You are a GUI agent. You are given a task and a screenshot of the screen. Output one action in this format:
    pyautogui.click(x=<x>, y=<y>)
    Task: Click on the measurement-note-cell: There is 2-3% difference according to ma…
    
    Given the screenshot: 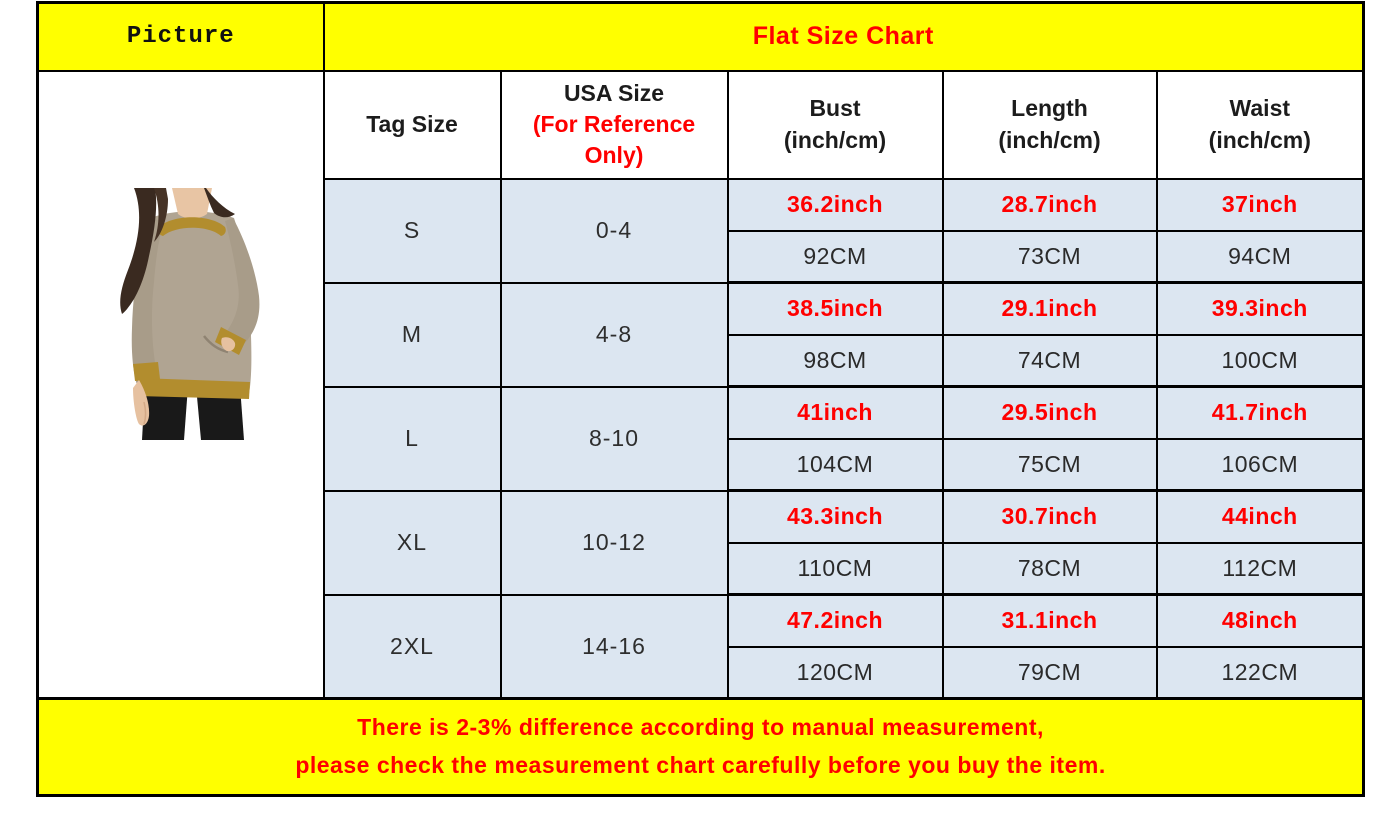 What is the action you would take?
    pyautogui.click(x=700, y=747)
    